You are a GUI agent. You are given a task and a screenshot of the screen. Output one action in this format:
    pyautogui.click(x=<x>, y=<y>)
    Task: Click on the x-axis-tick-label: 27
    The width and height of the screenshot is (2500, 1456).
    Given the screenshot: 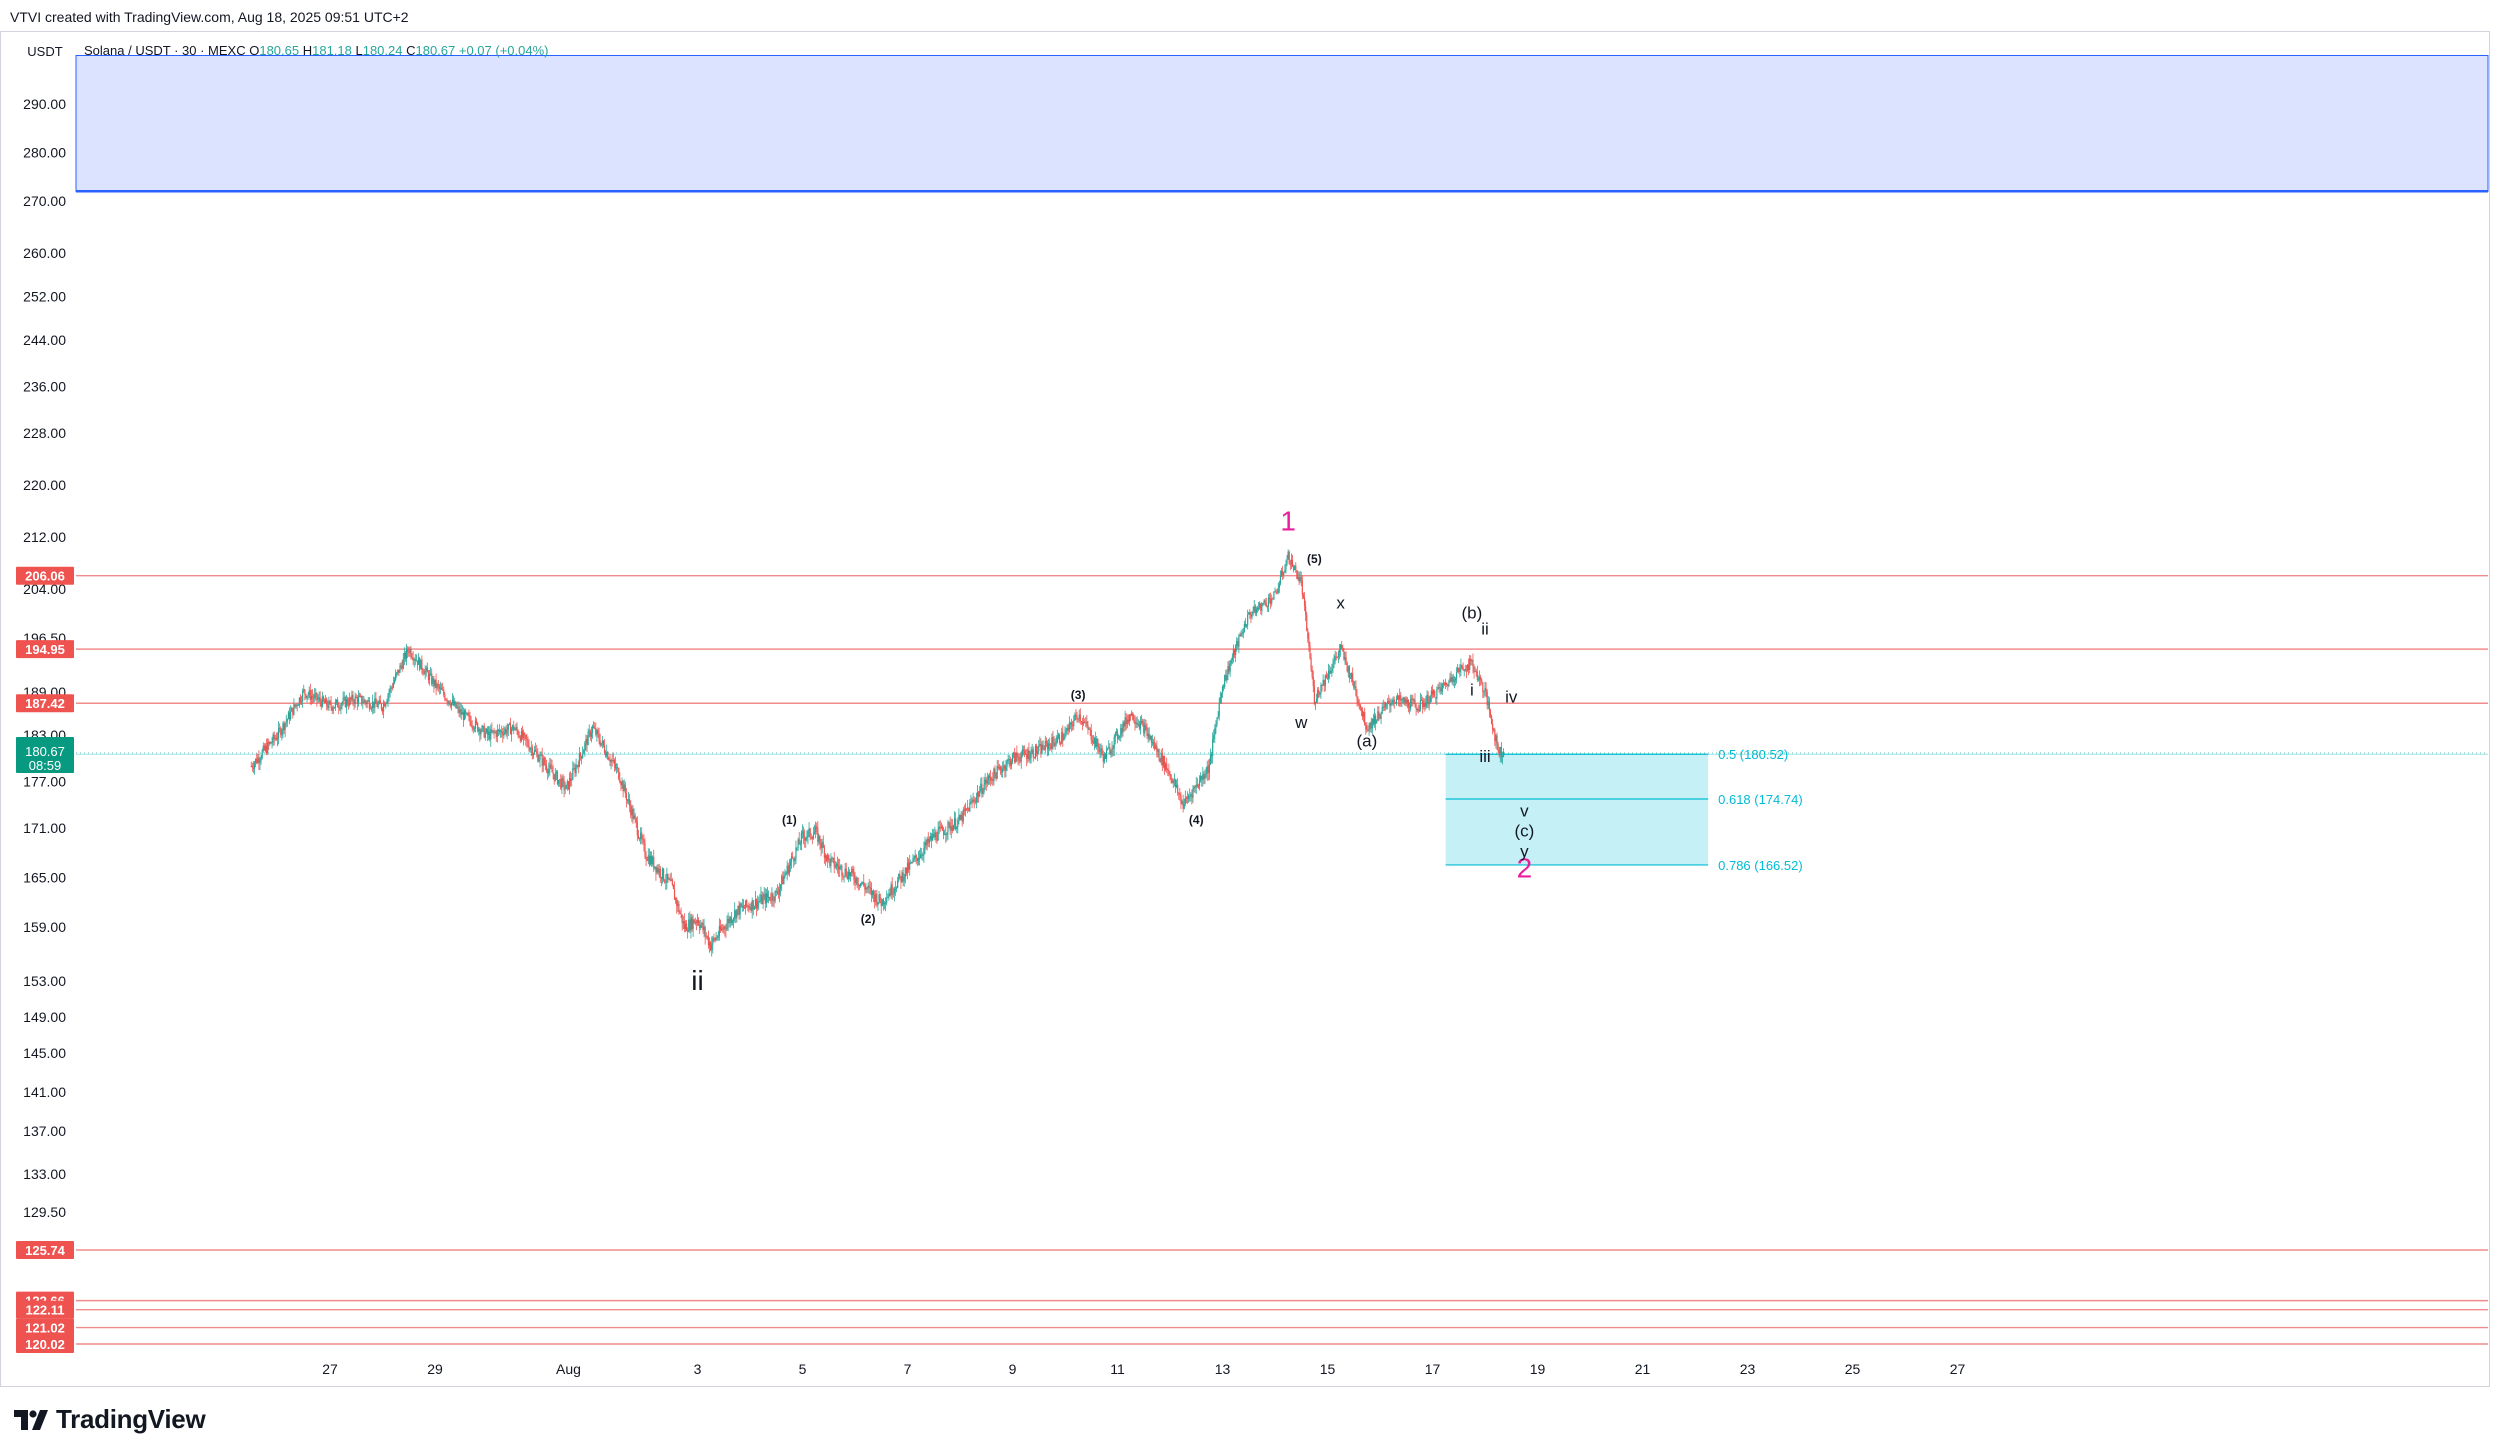 What is the action you would take?
    pyautogui.click(x=1958, y=1369)
    